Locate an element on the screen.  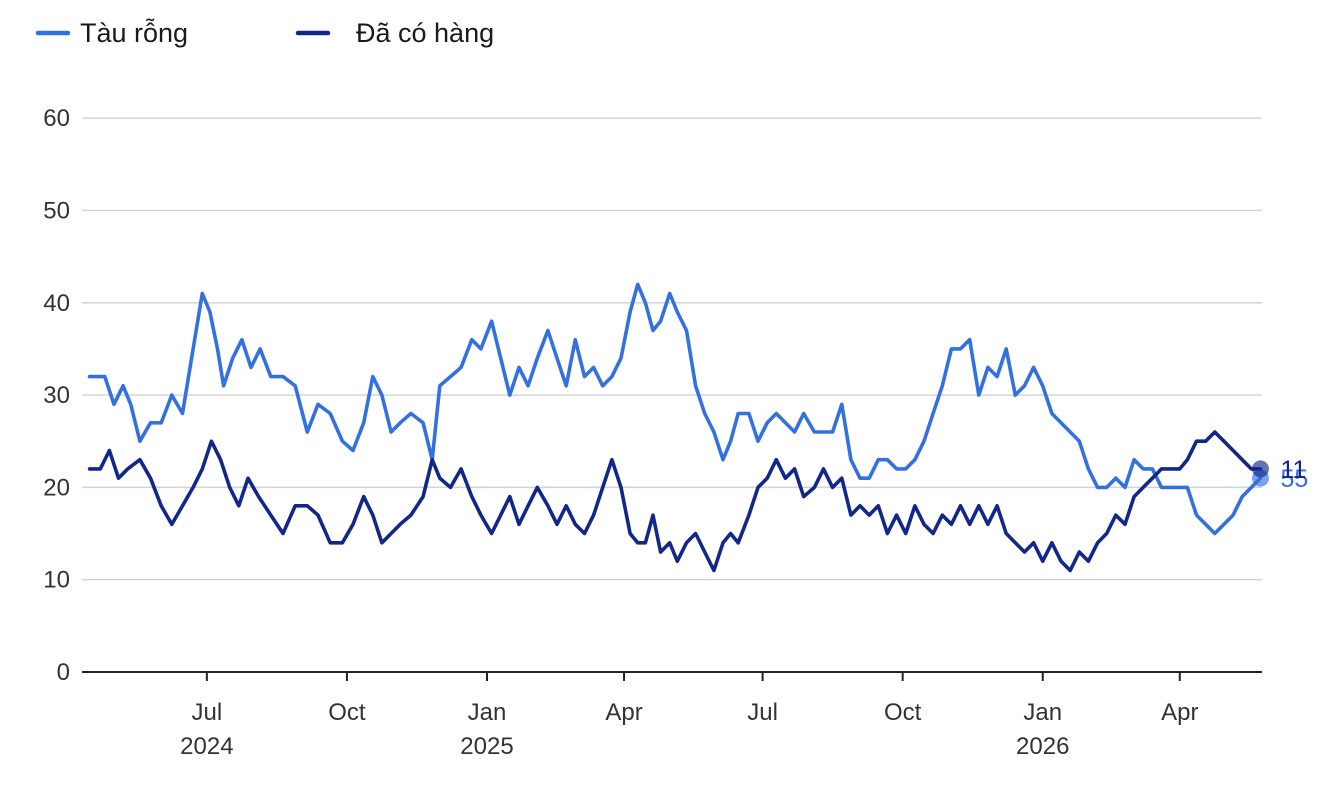
x-tick-year-label: 2026 is located at coordinates (1042, 746).